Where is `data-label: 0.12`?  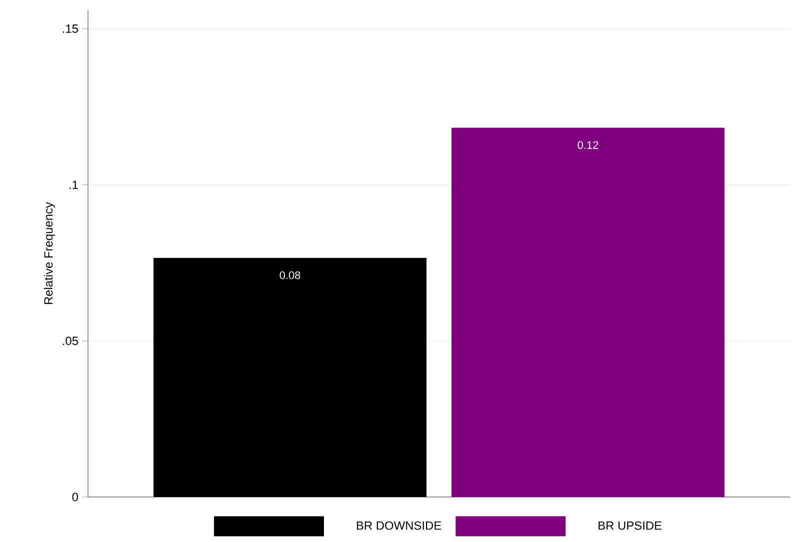
data-label: 0.12 is located at coordinates (588, 145).